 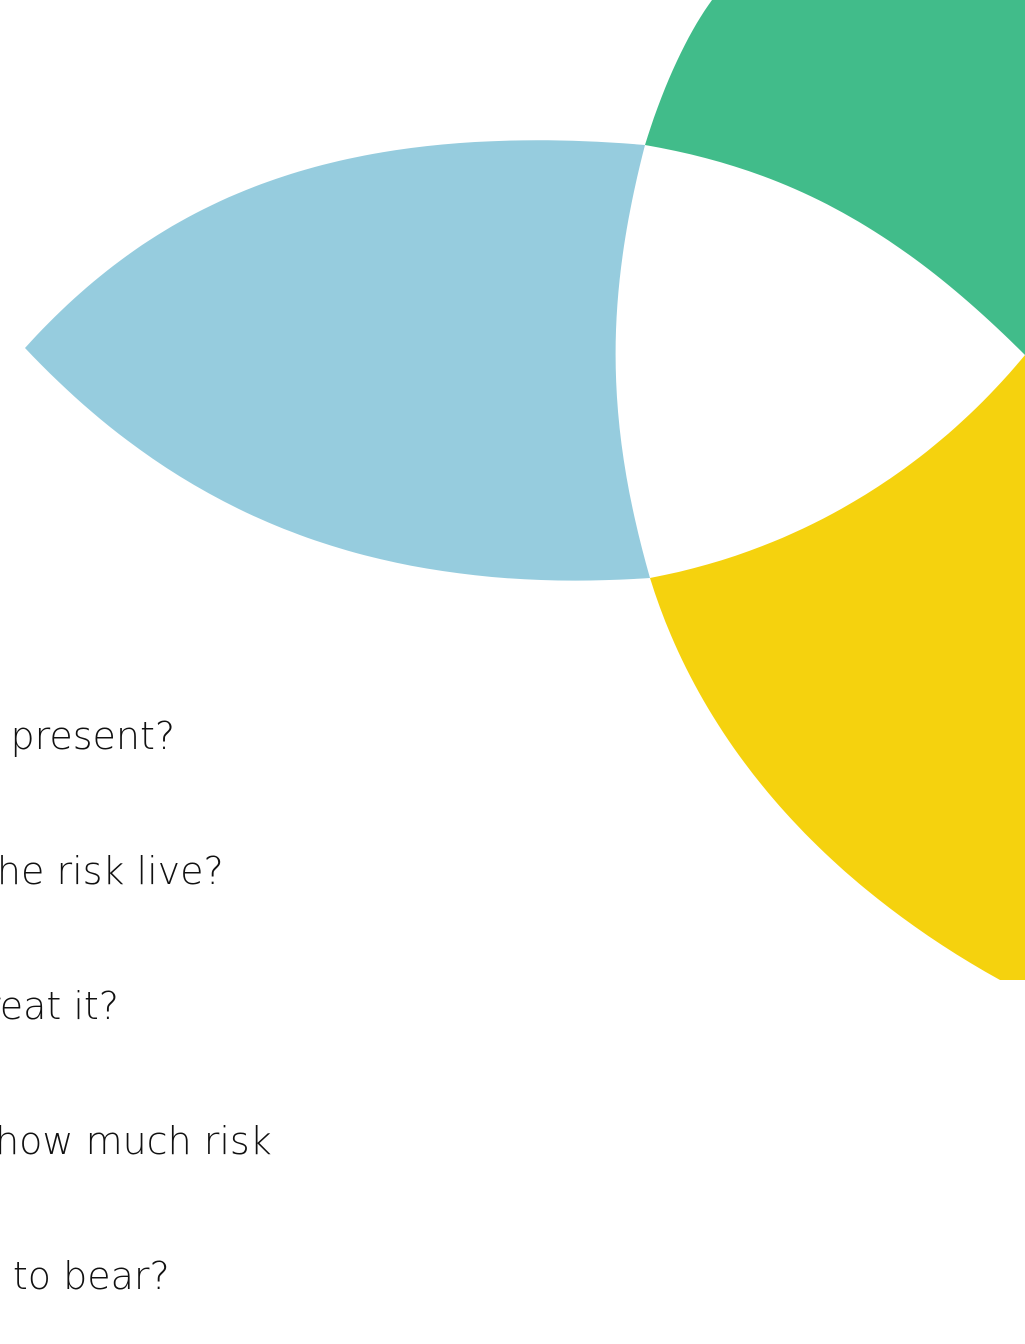 What do you see at coordinates (85, 1276) in the screenshot?
I see `question-item: g to bear?` at bounding box center [85, 1276].